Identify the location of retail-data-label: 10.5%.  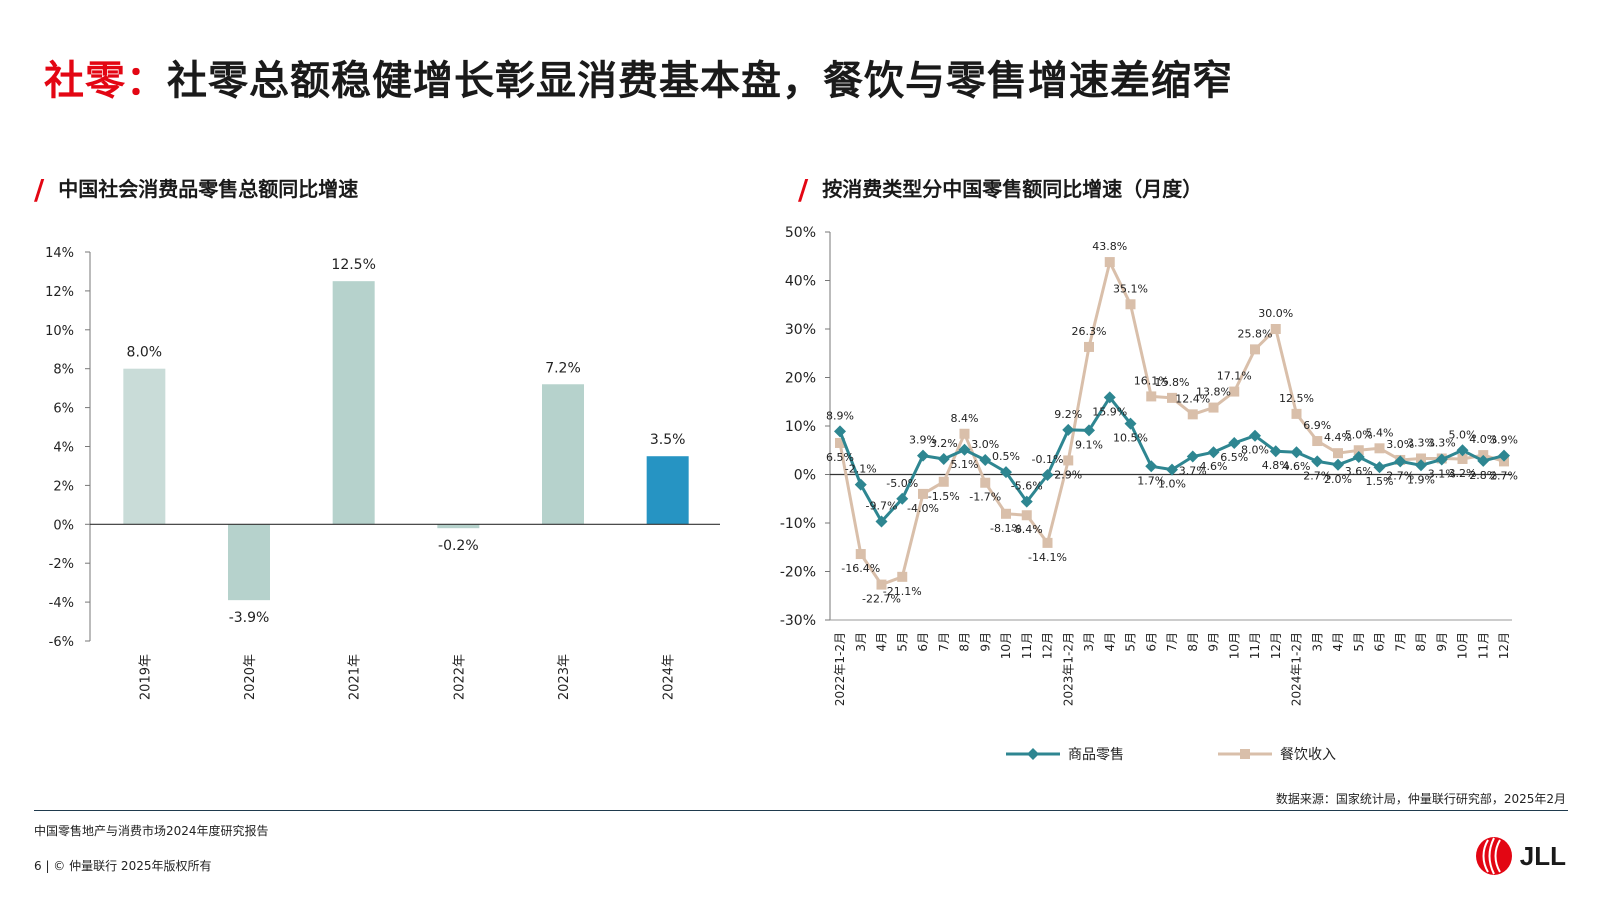
(1130, 438).